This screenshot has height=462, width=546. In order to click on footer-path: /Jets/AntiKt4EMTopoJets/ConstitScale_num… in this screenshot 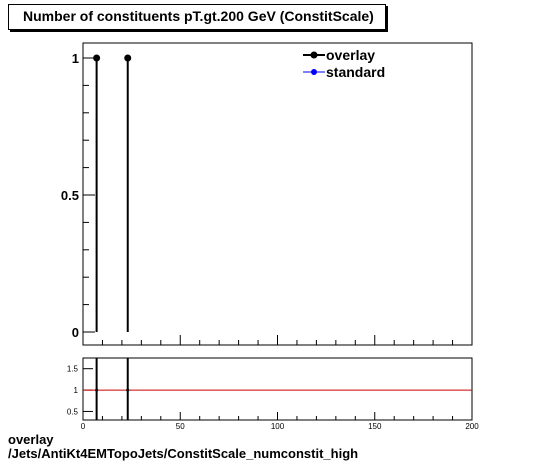, I will do `click(183, 453)`.